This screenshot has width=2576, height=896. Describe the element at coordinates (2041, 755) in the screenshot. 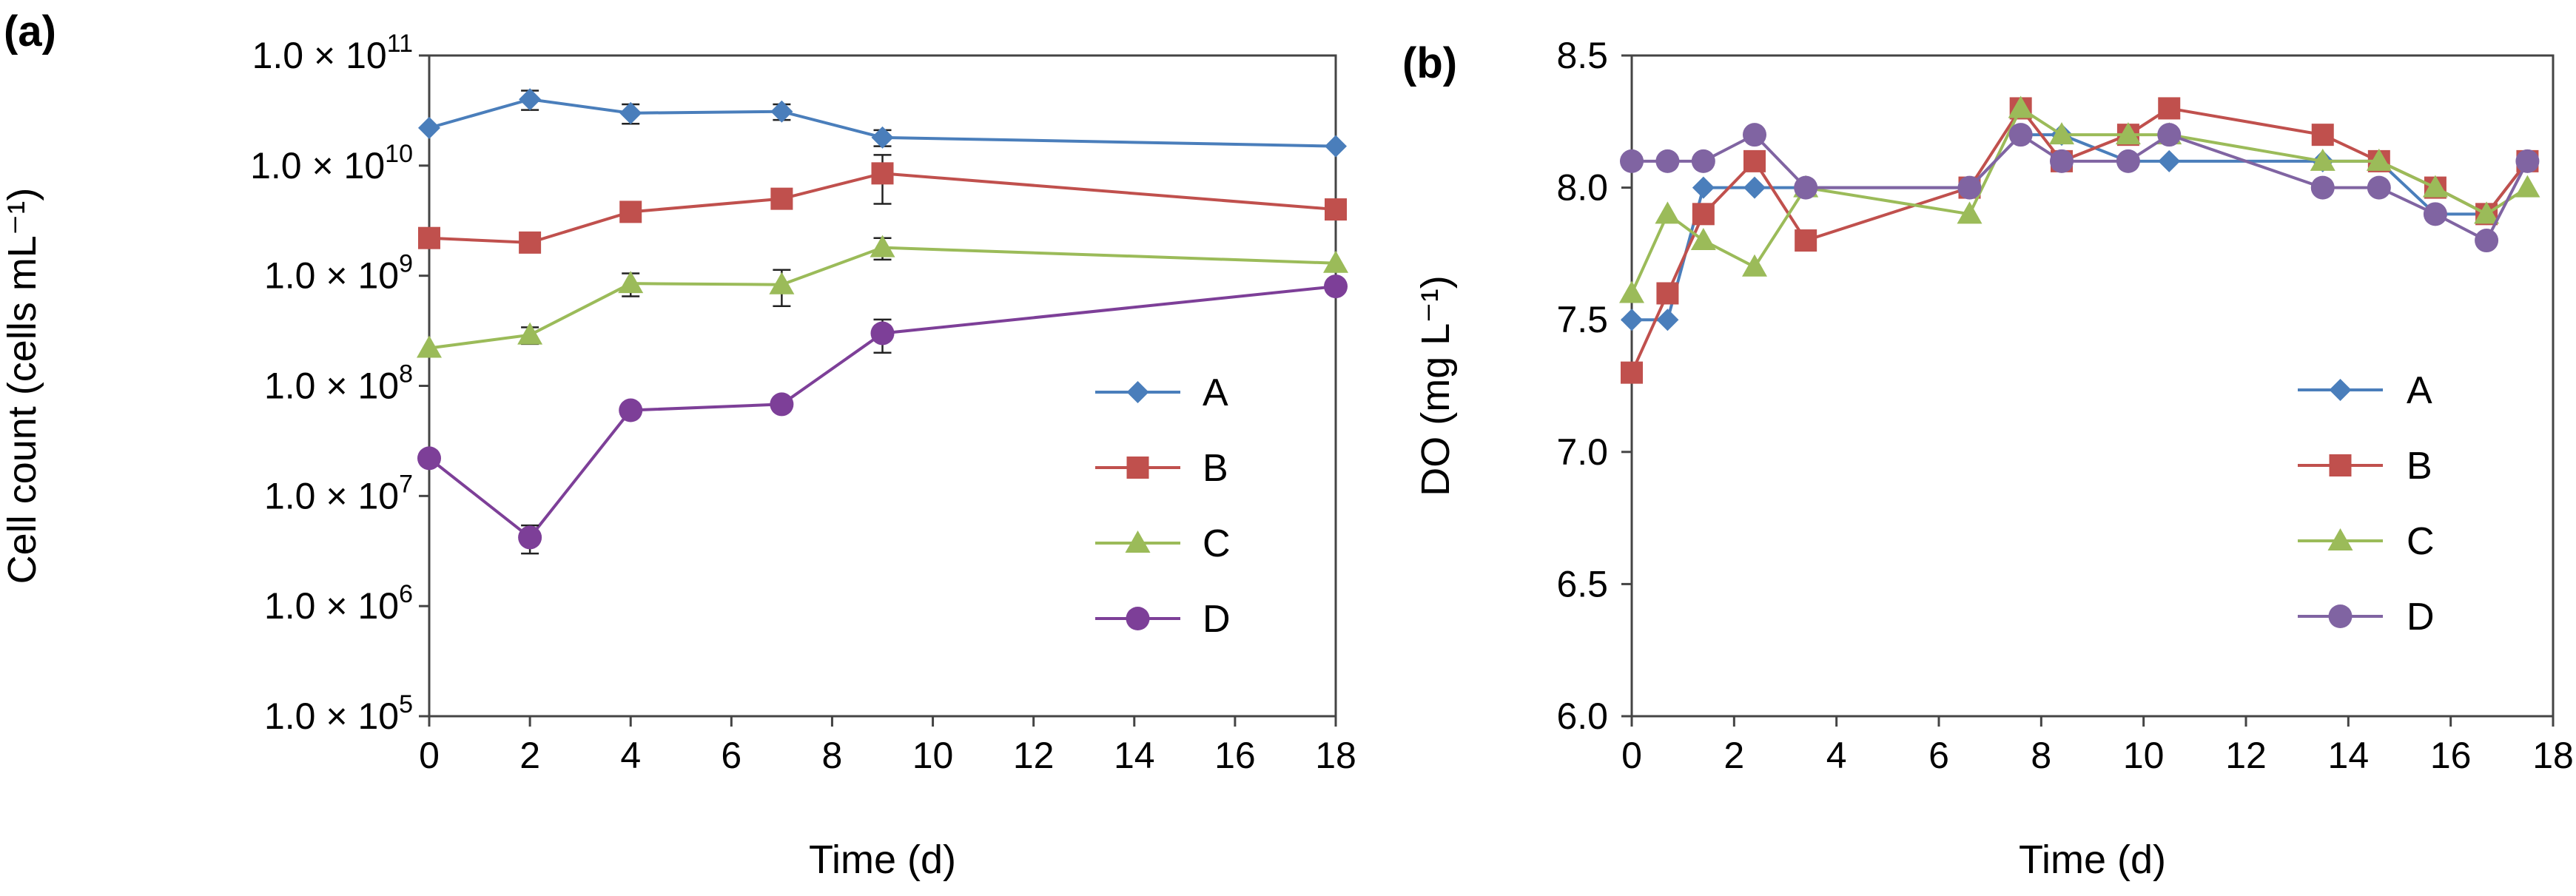

I see `x-tick-label: 8` at that location.